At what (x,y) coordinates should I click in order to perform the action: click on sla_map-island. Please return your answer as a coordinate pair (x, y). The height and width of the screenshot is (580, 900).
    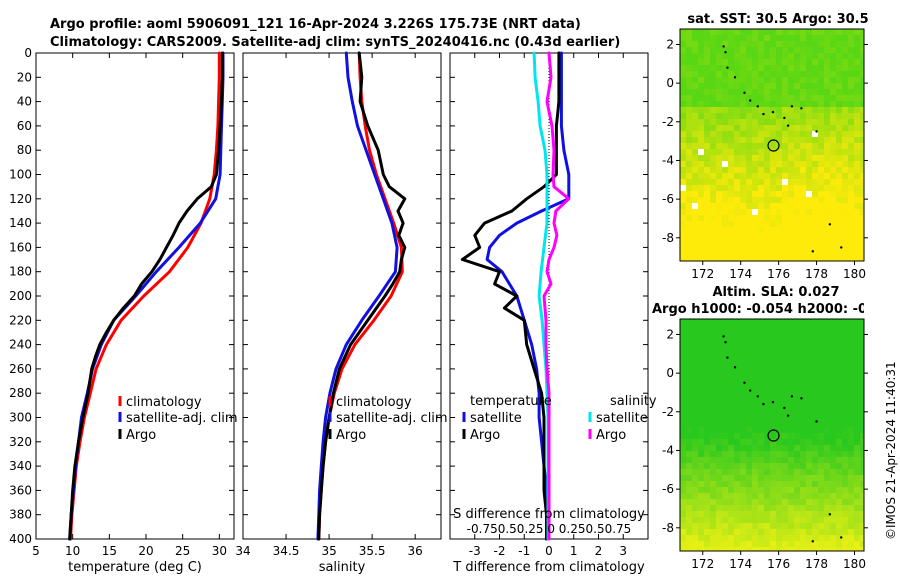
    Looking at the image, I should click on (816, 421).